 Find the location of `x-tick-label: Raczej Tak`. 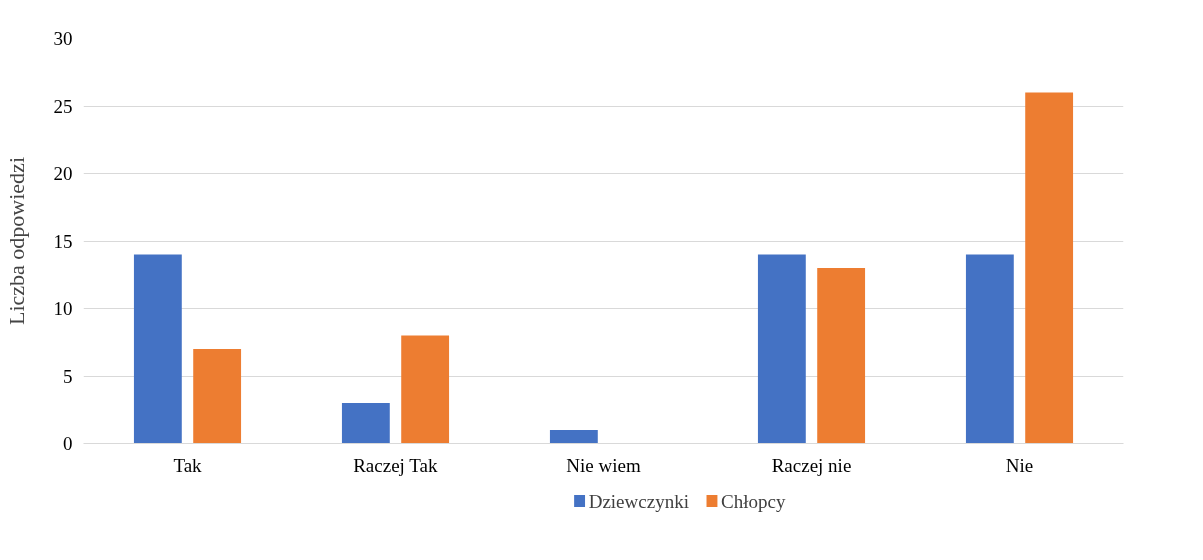

x-tick-label: Raczej Tak is located at coordinates (395, 465).